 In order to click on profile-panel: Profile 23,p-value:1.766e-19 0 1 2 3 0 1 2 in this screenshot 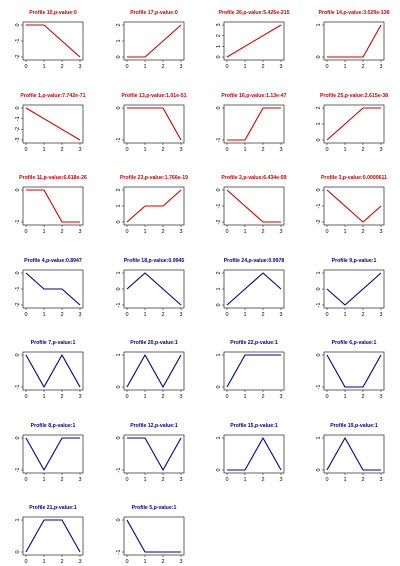, I will do `click(152, 205)`.